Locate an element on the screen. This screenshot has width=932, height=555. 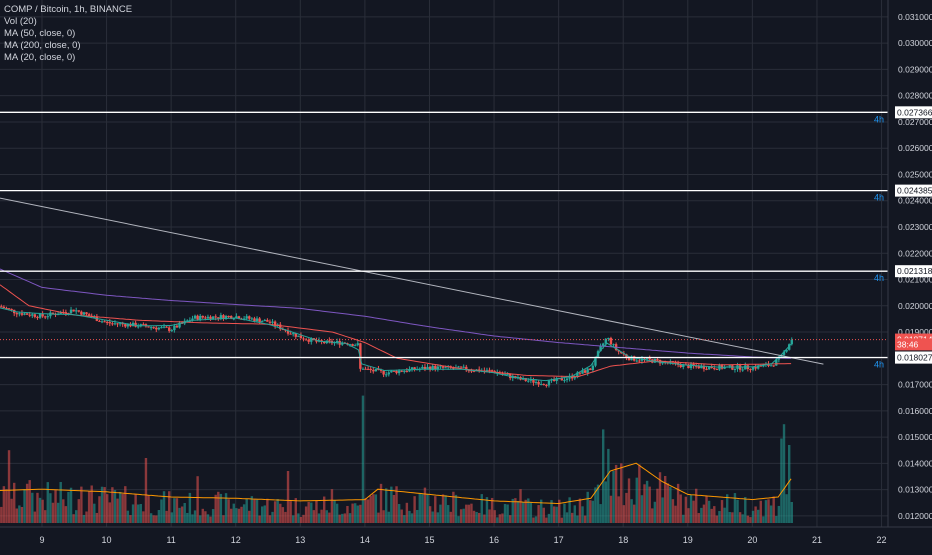
legend-volume: Vol (20) is located at coordinates (20, 21).